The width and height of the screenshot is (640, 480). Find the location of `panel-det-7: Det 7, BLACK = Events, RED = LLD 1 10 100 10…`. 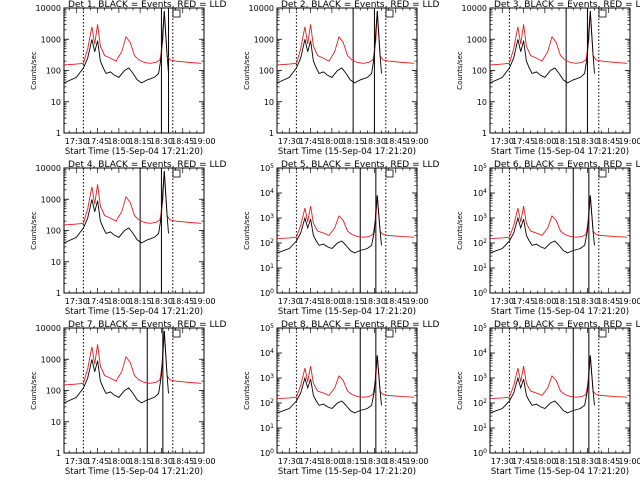

panel-det-7: Det 7, BLACK = Events, RED = LLD 1 10 100 10… is located at coordinates (128, 398).